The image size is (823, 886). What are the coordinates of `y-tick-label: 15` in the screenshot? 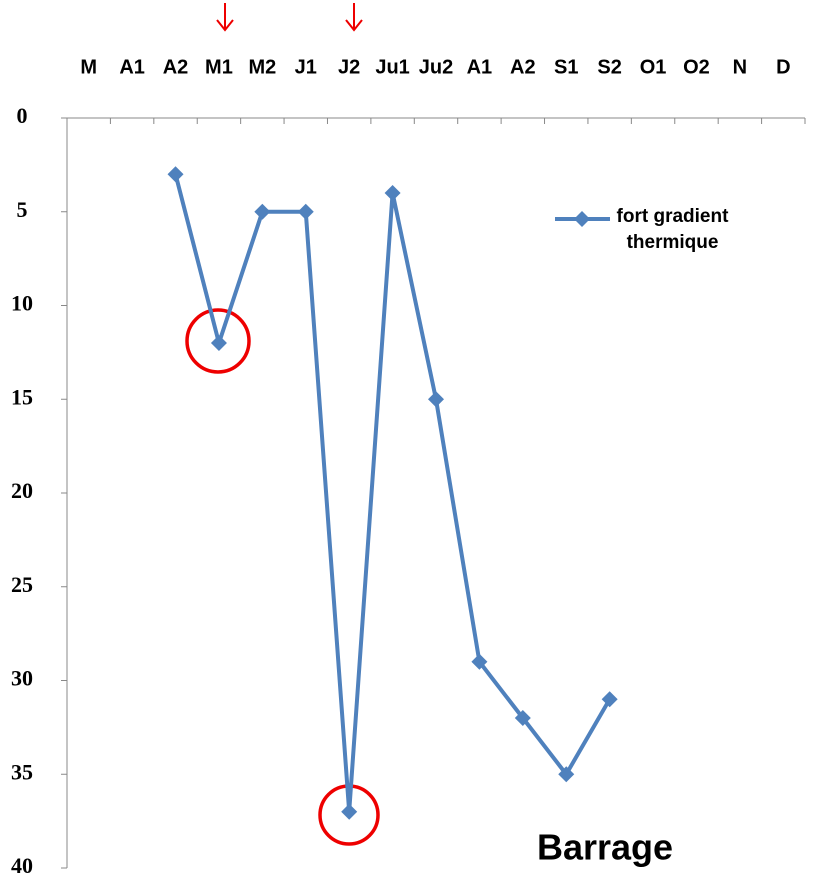 It's located at (22, 396).